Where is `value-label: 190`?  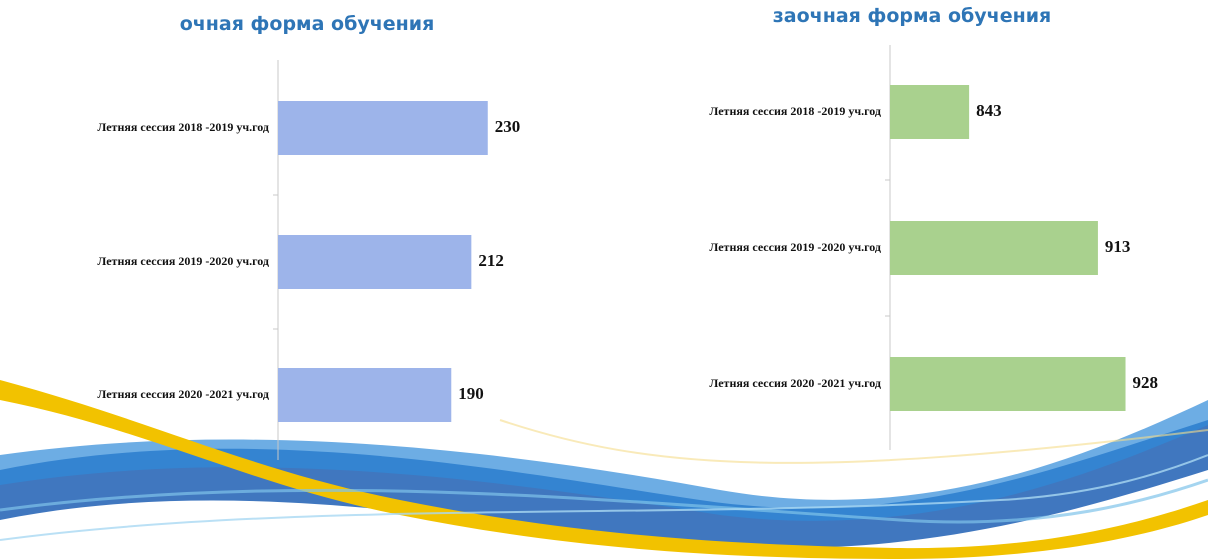 value-label: 190 is located at coordinates (471, 393).